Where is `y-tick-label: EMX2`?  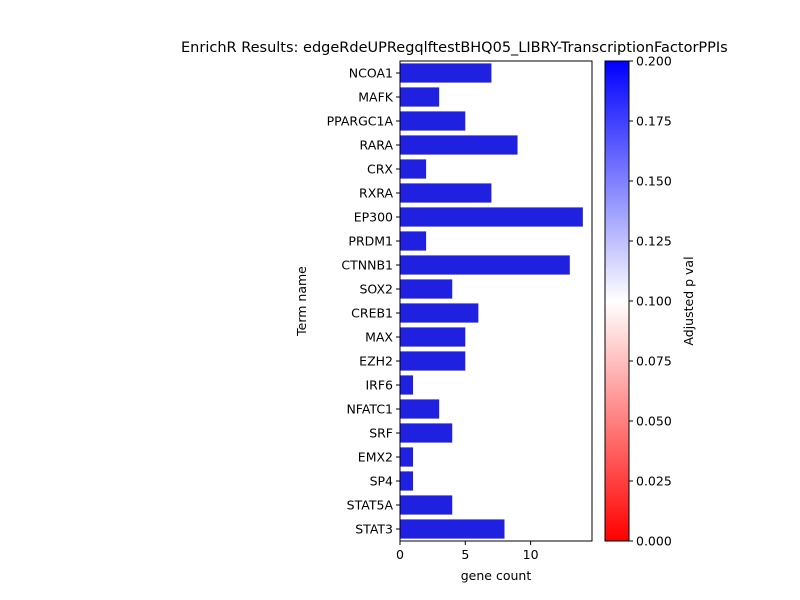 y-tick-label: EMX2 is located at coordinates (375, 457).